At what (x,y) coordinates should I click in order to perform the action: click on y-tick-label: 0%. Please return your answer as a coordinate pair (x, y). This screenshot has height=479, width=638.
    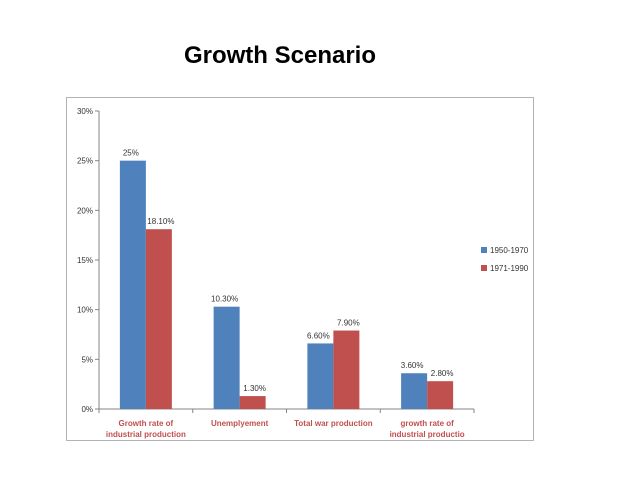
    Looking at the image, I should click on (87, 409).